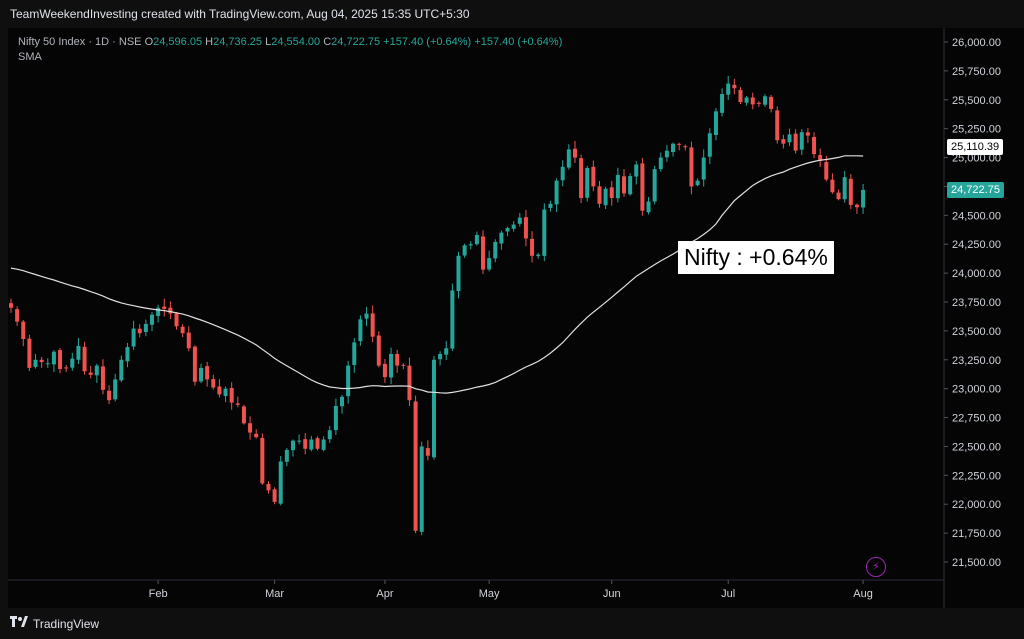  What do you see at coordinates (976, 476) in the screenshot?
I see `y-tick-label: 22,250.00` at bounding box center [976, 476].